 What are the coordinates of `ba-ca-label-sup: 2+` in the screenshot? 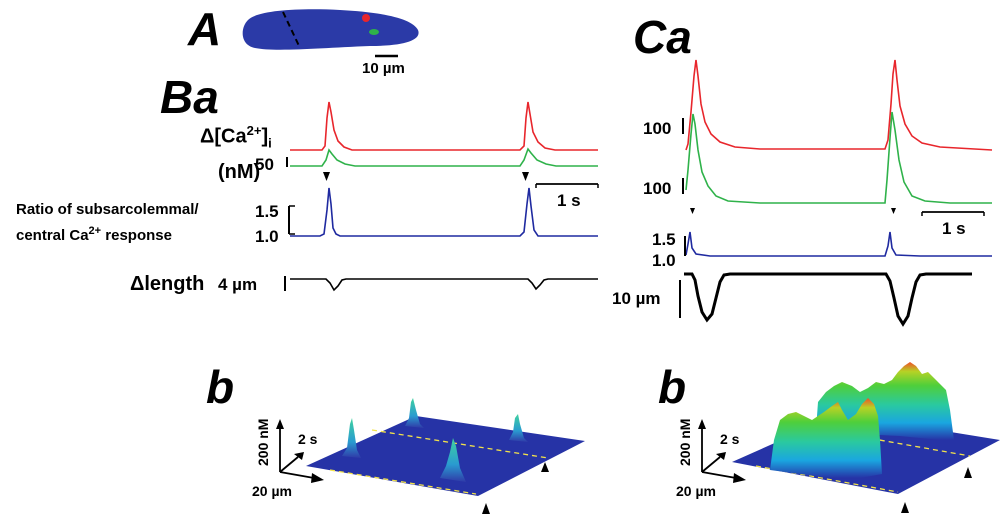 It's located at (254, 130).